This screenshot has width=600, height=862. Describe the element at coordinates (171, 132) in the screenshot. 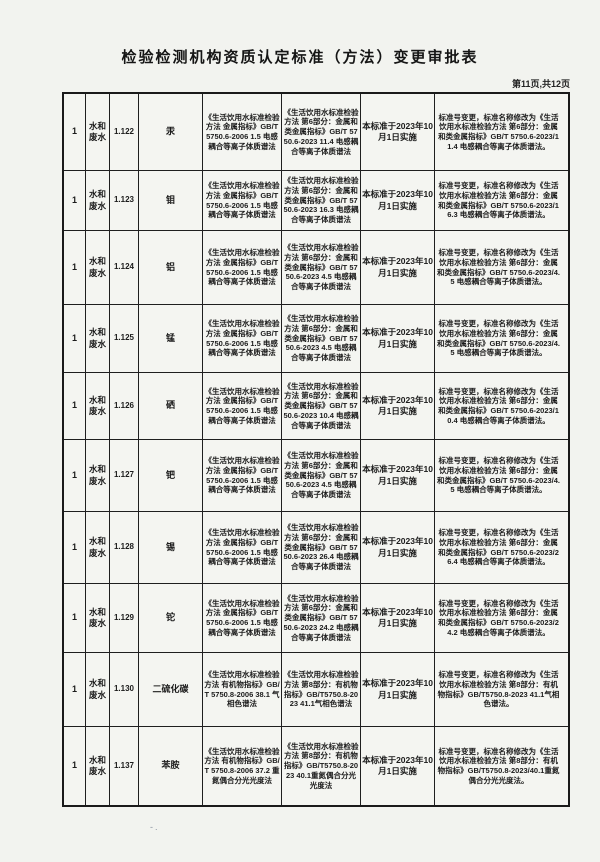

I see `cell-parameter: 汞` at that location.